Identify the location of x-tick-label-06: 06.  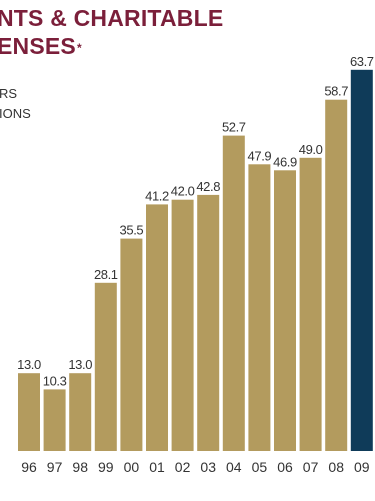
(285, 467).